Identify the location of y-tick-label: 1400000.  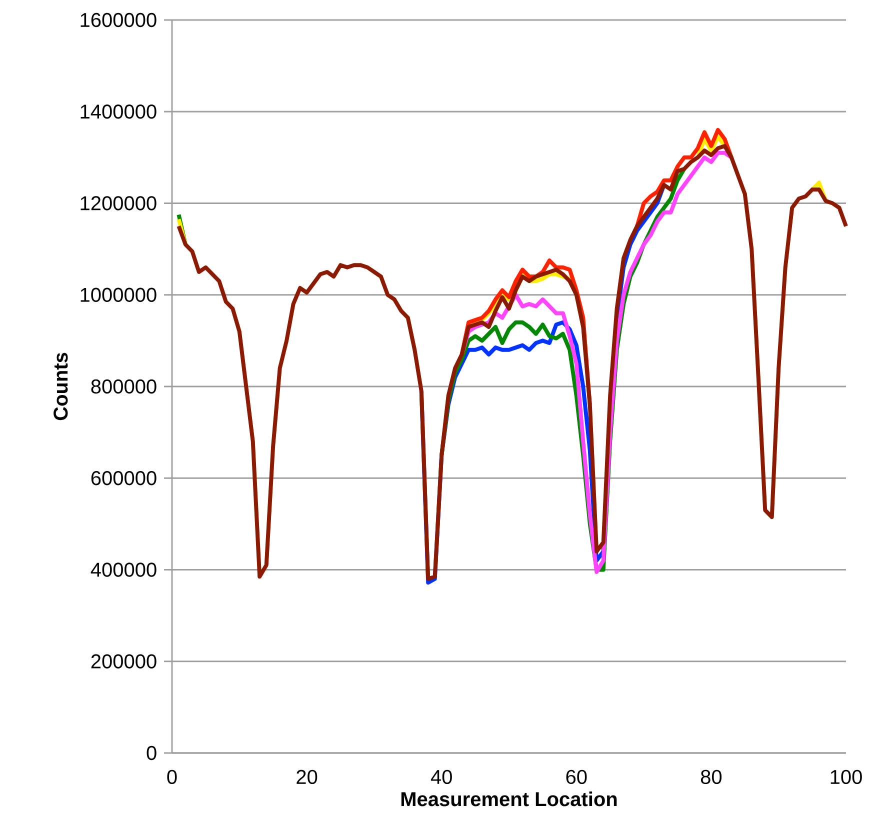
(118, 111).